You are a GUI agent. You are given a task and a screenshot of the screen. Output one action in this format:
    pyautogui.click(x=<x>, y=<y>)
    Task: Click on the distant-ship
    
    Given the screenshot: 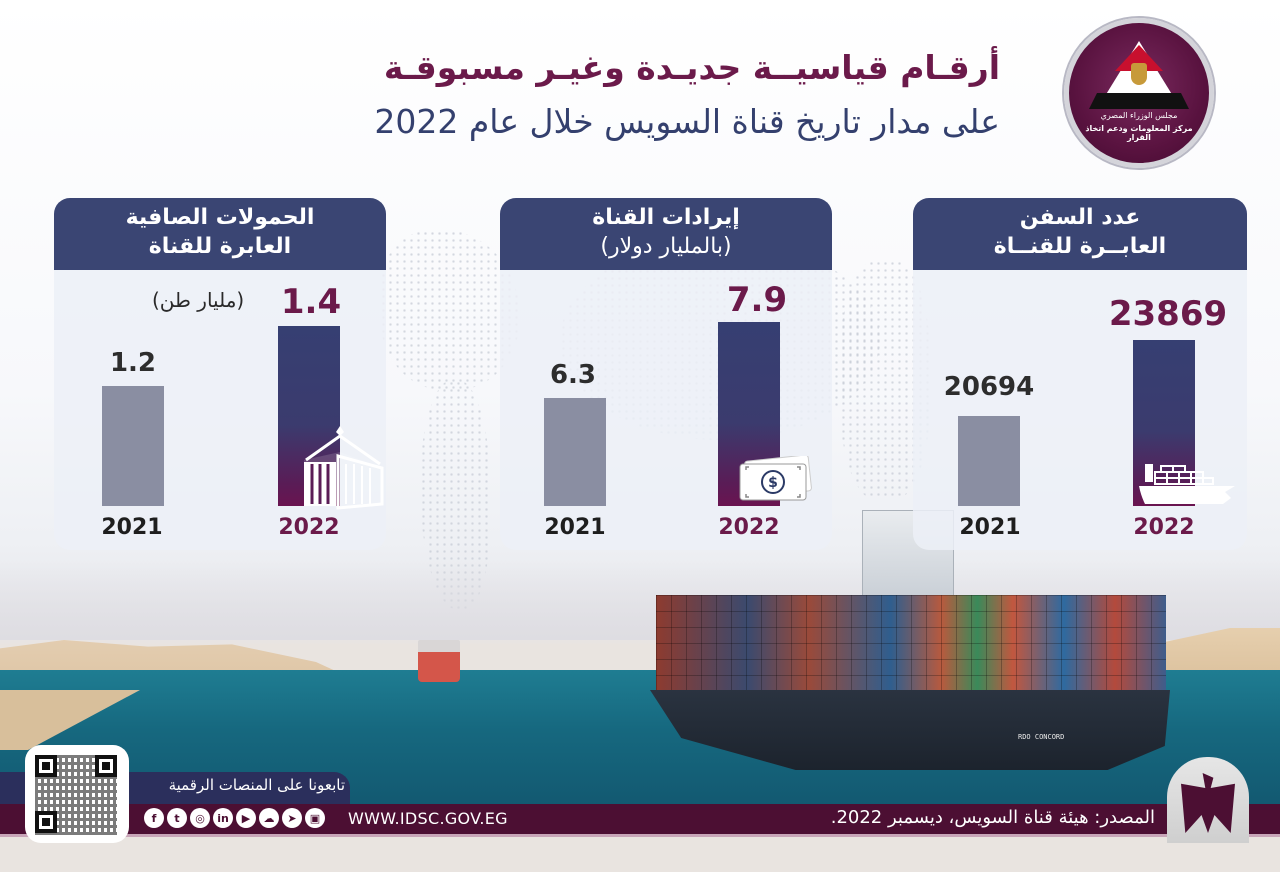 What is the action you would take?
    pyautogui.click(x=439, y=661)
    